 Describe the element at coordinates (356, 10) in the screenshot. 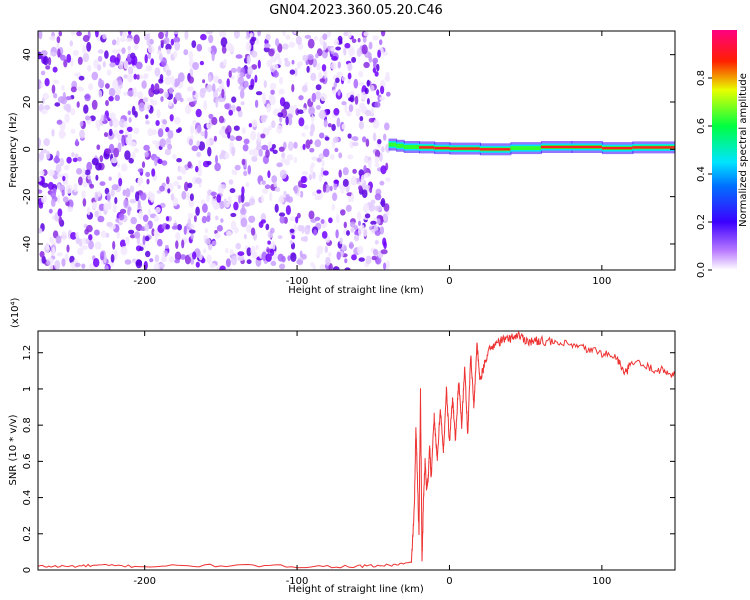

I see `figure-title: GN04.2023.360.05.20.C46` at that location.